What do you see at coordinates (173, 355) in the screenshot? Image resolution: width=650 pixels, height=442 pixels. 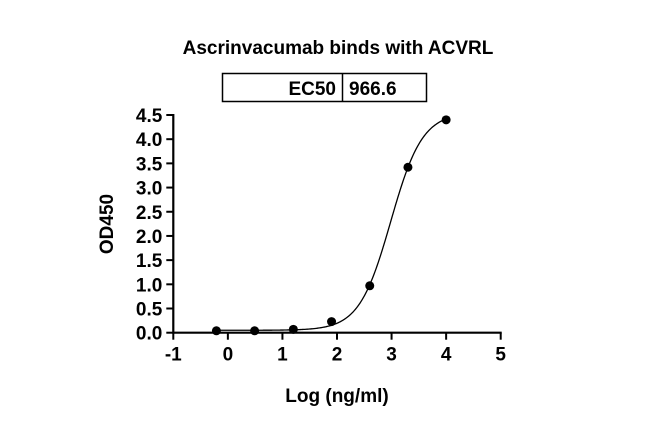 I see `x-tick-label: -1` at bounding box center [173, 355].